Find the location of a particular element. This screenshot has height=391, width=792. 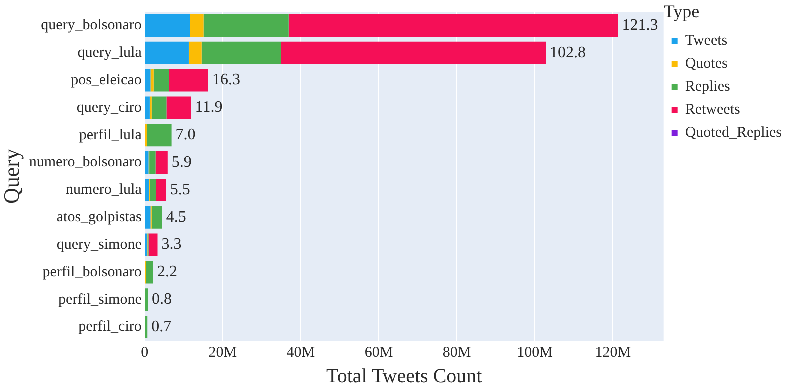

y-tick-label: query_simone is located at coordinates (99, 244).